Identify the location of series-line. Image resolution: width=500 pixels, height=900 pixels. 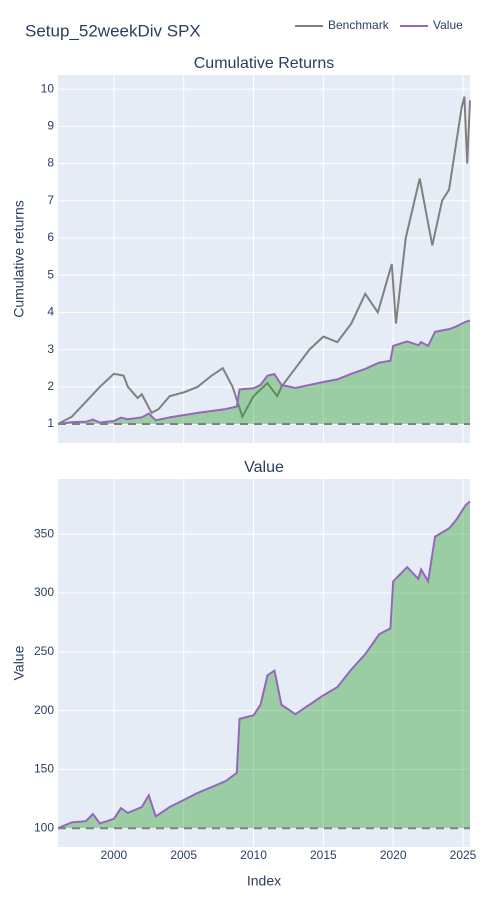
(264, 372).